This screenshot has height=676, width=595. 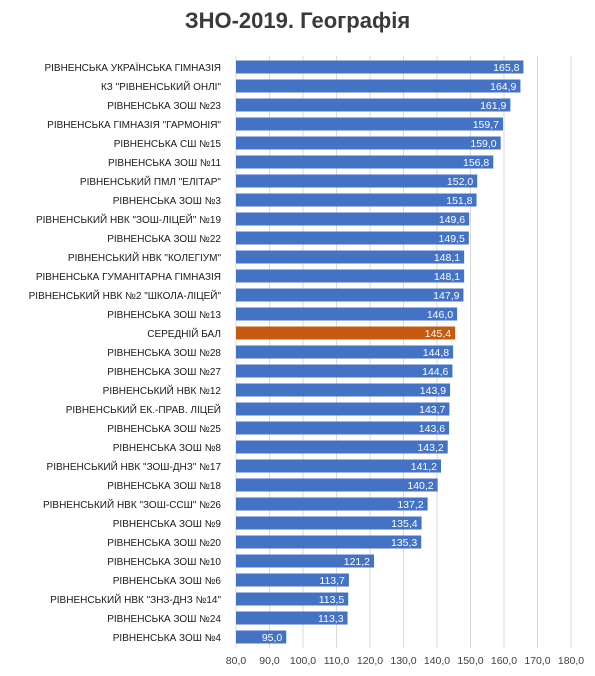 I want to click on category-label: РІВНЕНСЬКА ЗОШ №28, so click(x=164, y=353).